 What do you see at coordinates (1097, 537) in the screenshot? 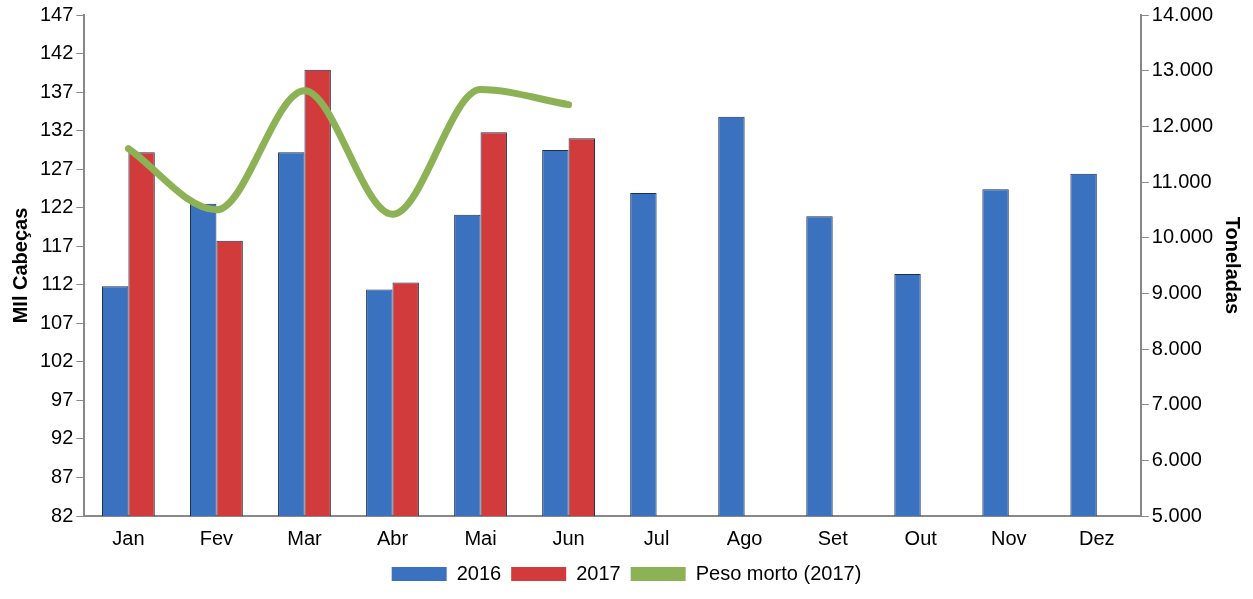
I see `x-tick-label: Dez` at bounding box center [1097, 537].